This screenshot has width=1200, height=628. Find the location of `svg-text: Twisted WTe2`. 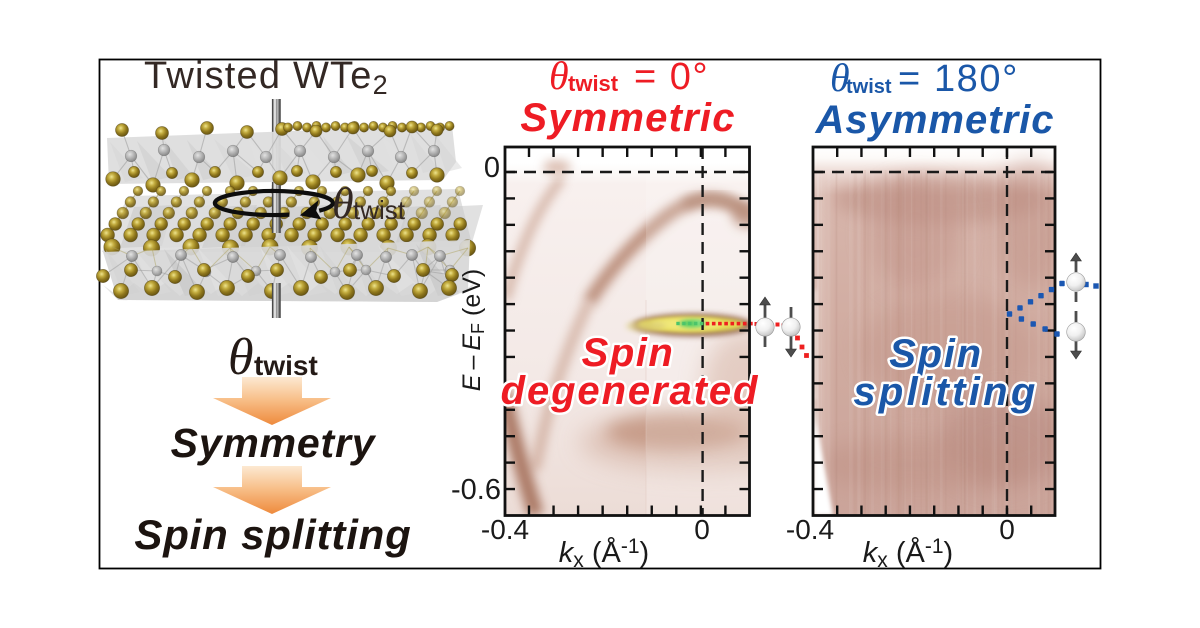

svg-text: Twisted WTe2 is located at coordinates (266, 77).